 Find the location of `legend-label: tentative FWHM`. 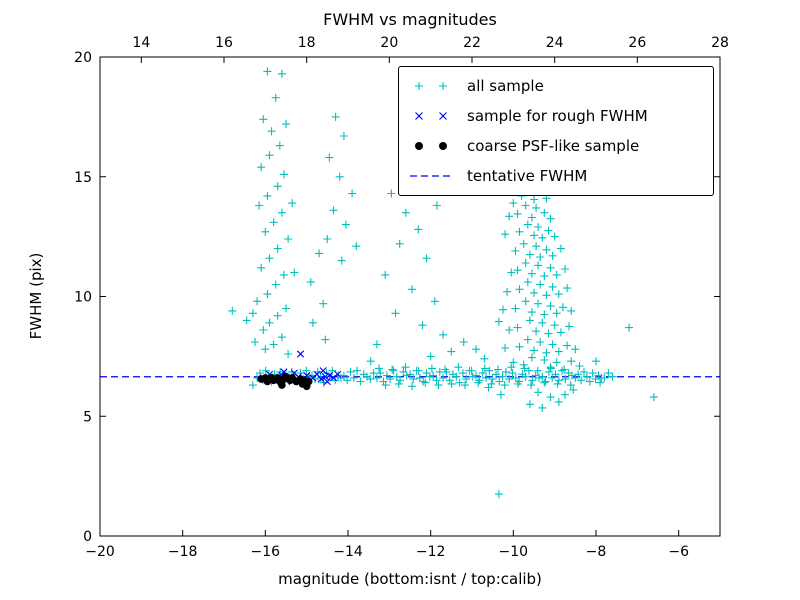

legend-label: tentative FWHM is located at coordinates (527, 176).